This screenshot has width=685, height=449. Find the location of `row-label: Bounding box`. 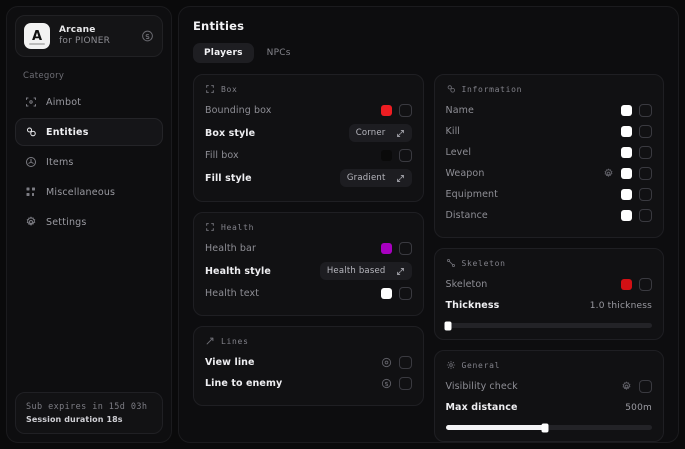

row-label: Bounding box is located at coordinates (238, 110).